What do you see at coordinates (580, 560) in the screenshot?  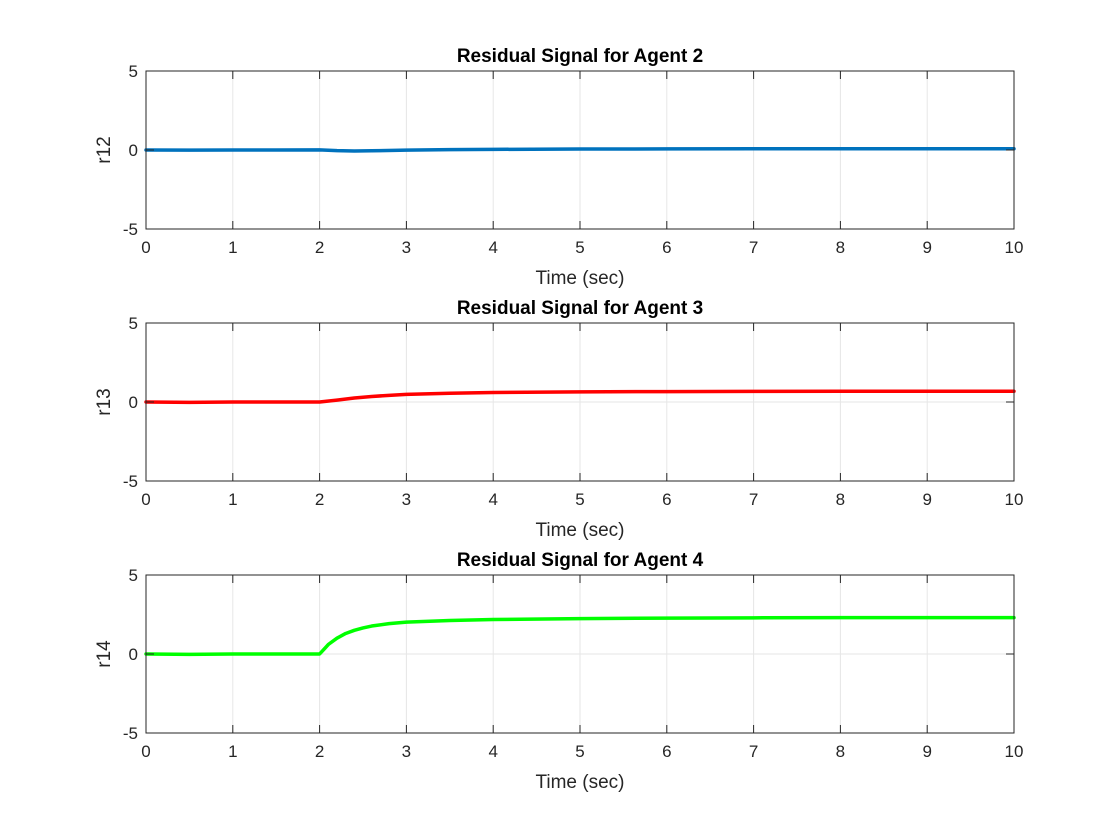 I see `chart-title: Residual Signal for Agent 4` at bounding box center [580, 560].